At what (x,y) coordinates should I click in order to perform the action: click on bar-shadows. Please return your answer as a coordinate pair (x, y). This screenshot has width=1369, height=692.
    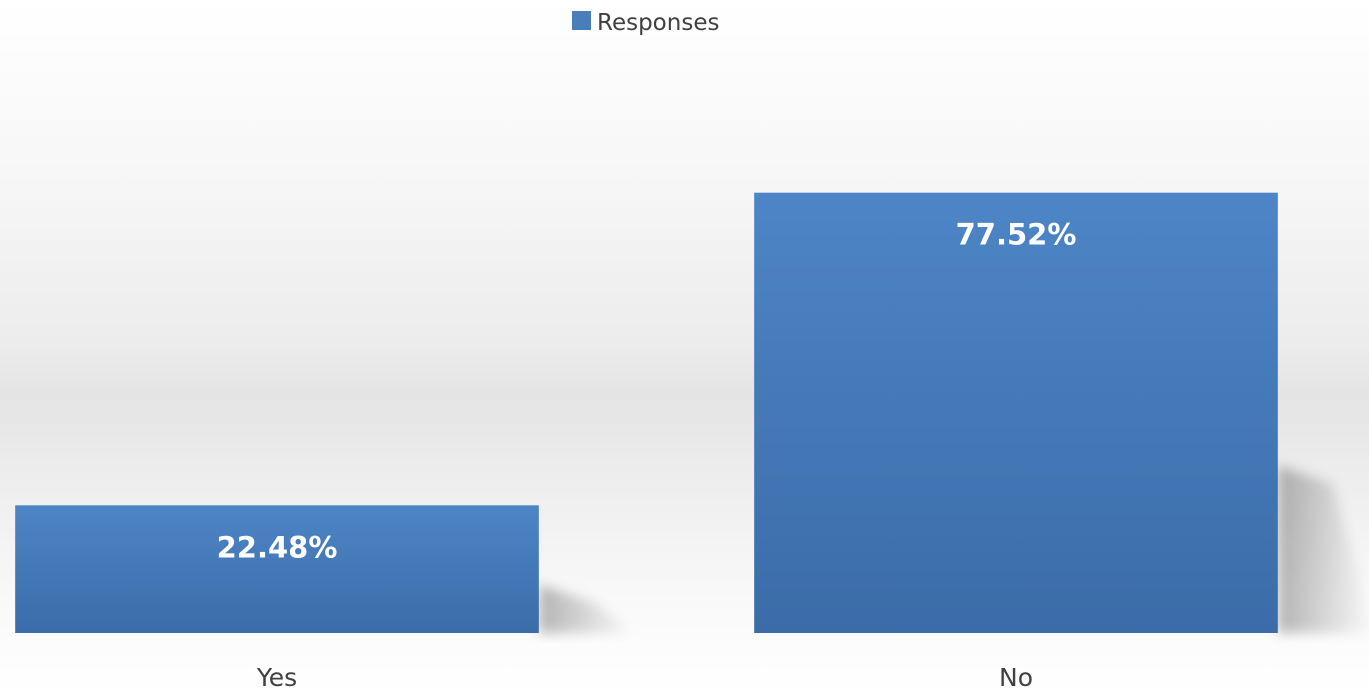
    Looking at the image, I should click on (953, 549).